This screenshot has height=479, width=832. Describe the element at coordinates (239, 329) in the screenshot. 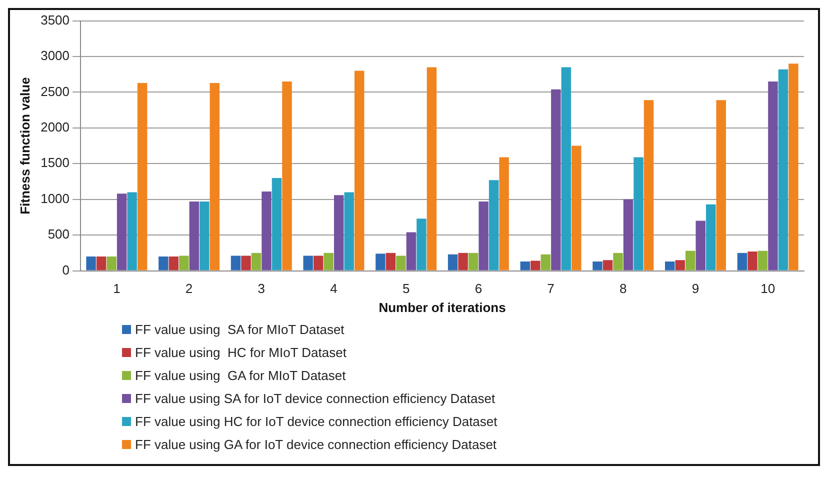

I see `legend-label: FF value using SA for MIoT Dataset` at that location.